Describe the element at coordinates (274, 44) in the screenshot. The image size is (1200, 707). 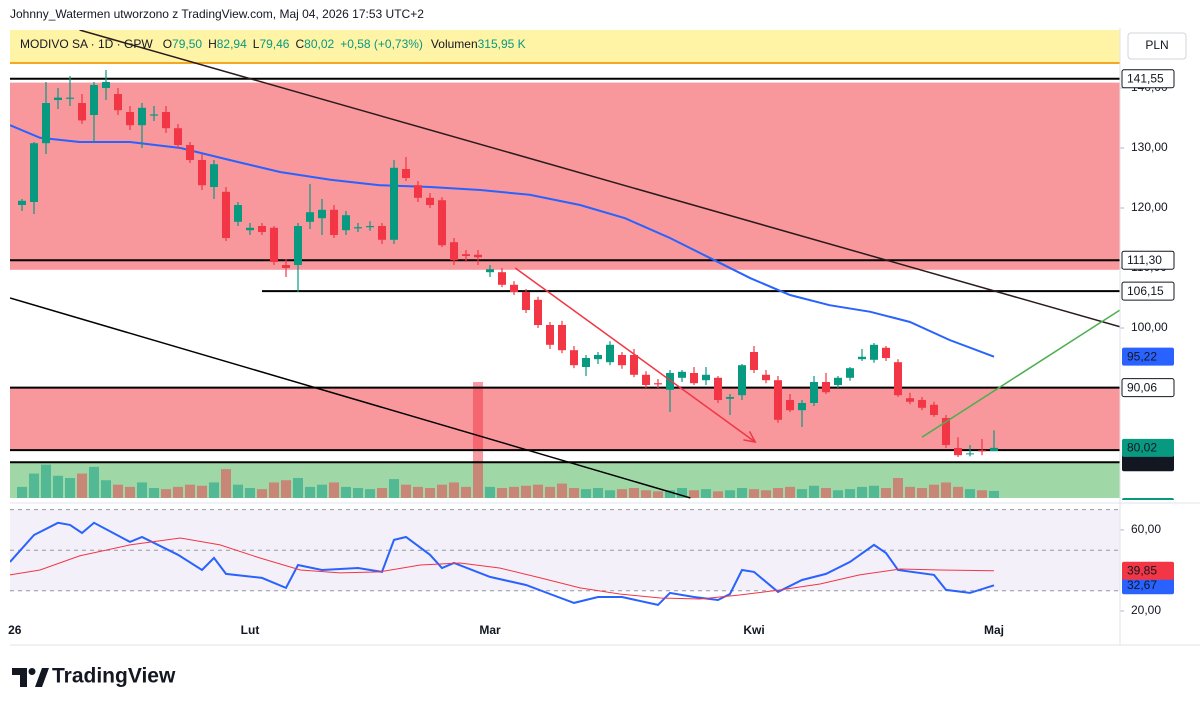
I see `legend-value: 79,46` at that location.